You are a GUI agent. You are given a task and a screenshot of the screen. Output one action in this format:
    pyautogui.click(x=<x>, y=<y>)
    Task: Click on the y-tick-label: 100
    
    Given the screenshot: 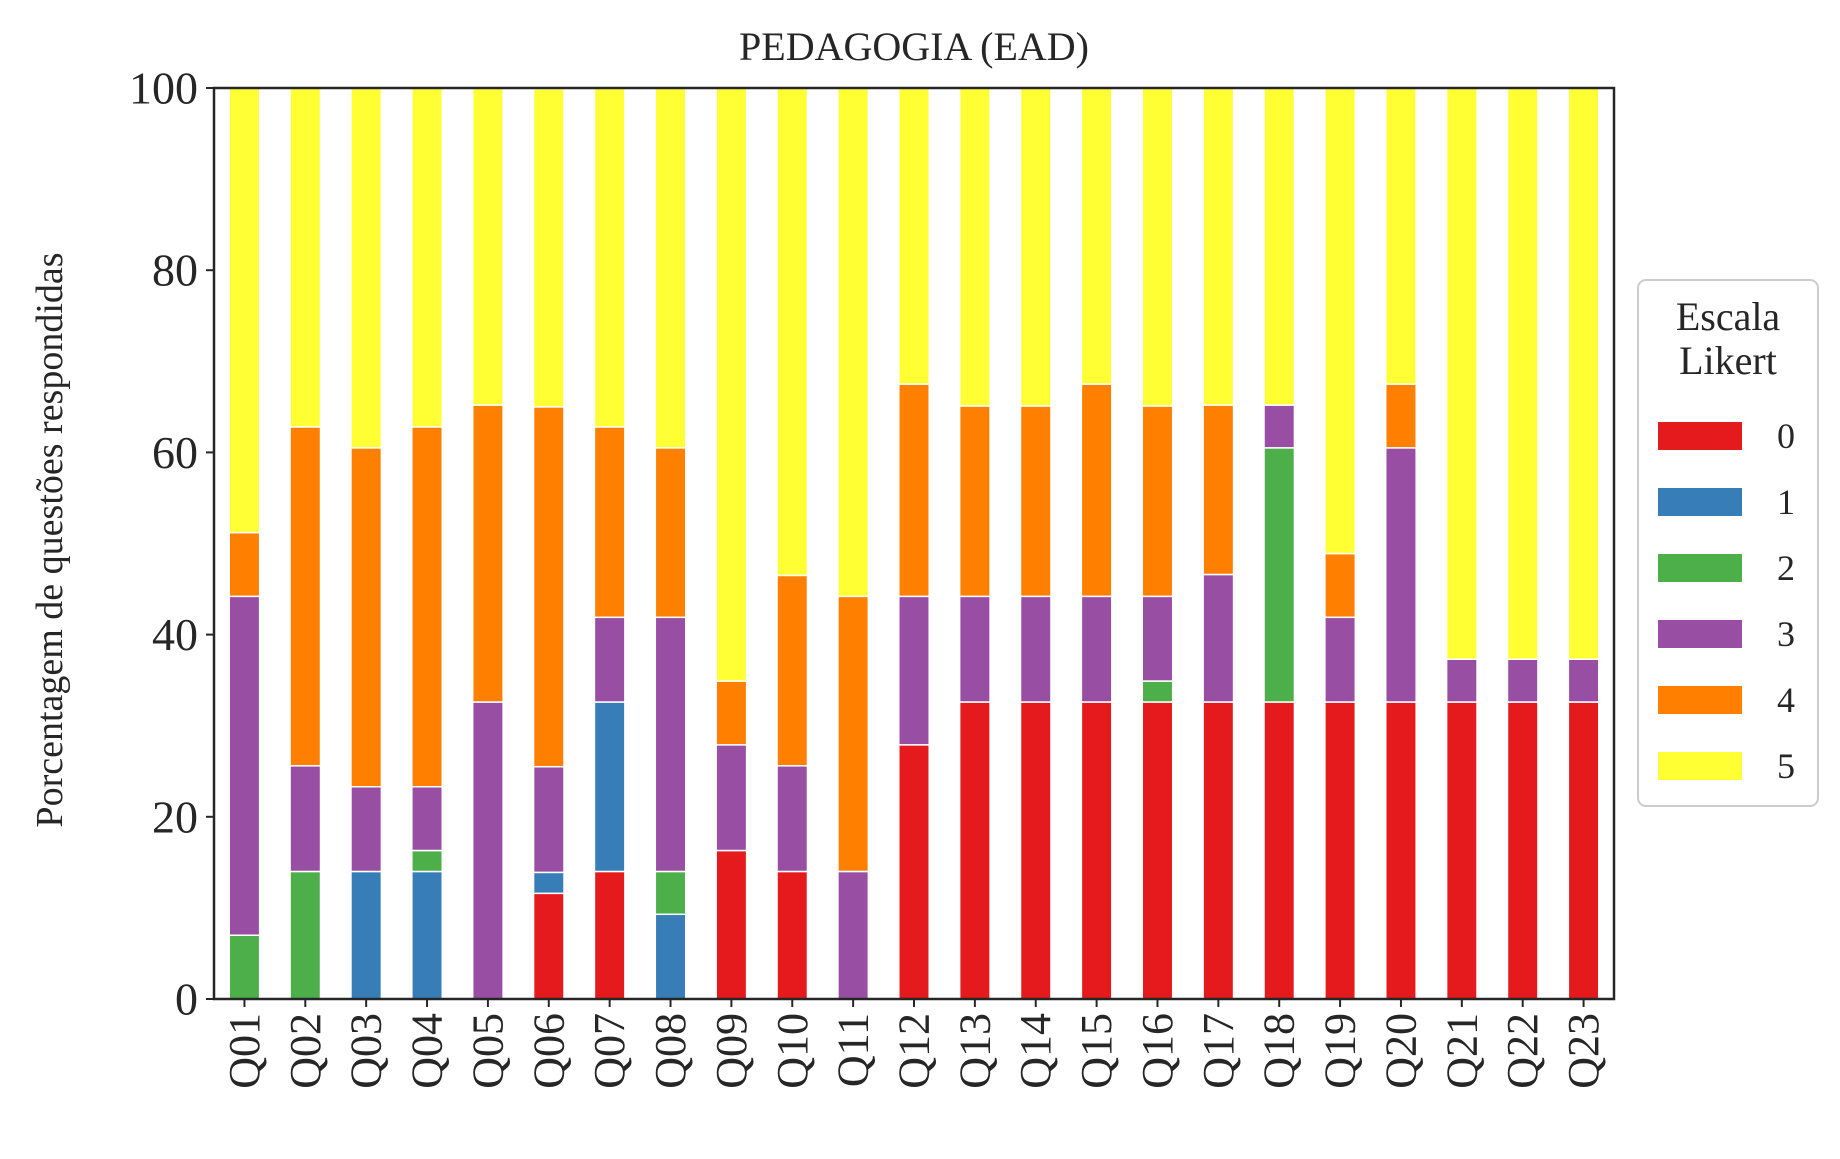 What is the action you would take?
    pyautogui.click(x=163, y=88)
    